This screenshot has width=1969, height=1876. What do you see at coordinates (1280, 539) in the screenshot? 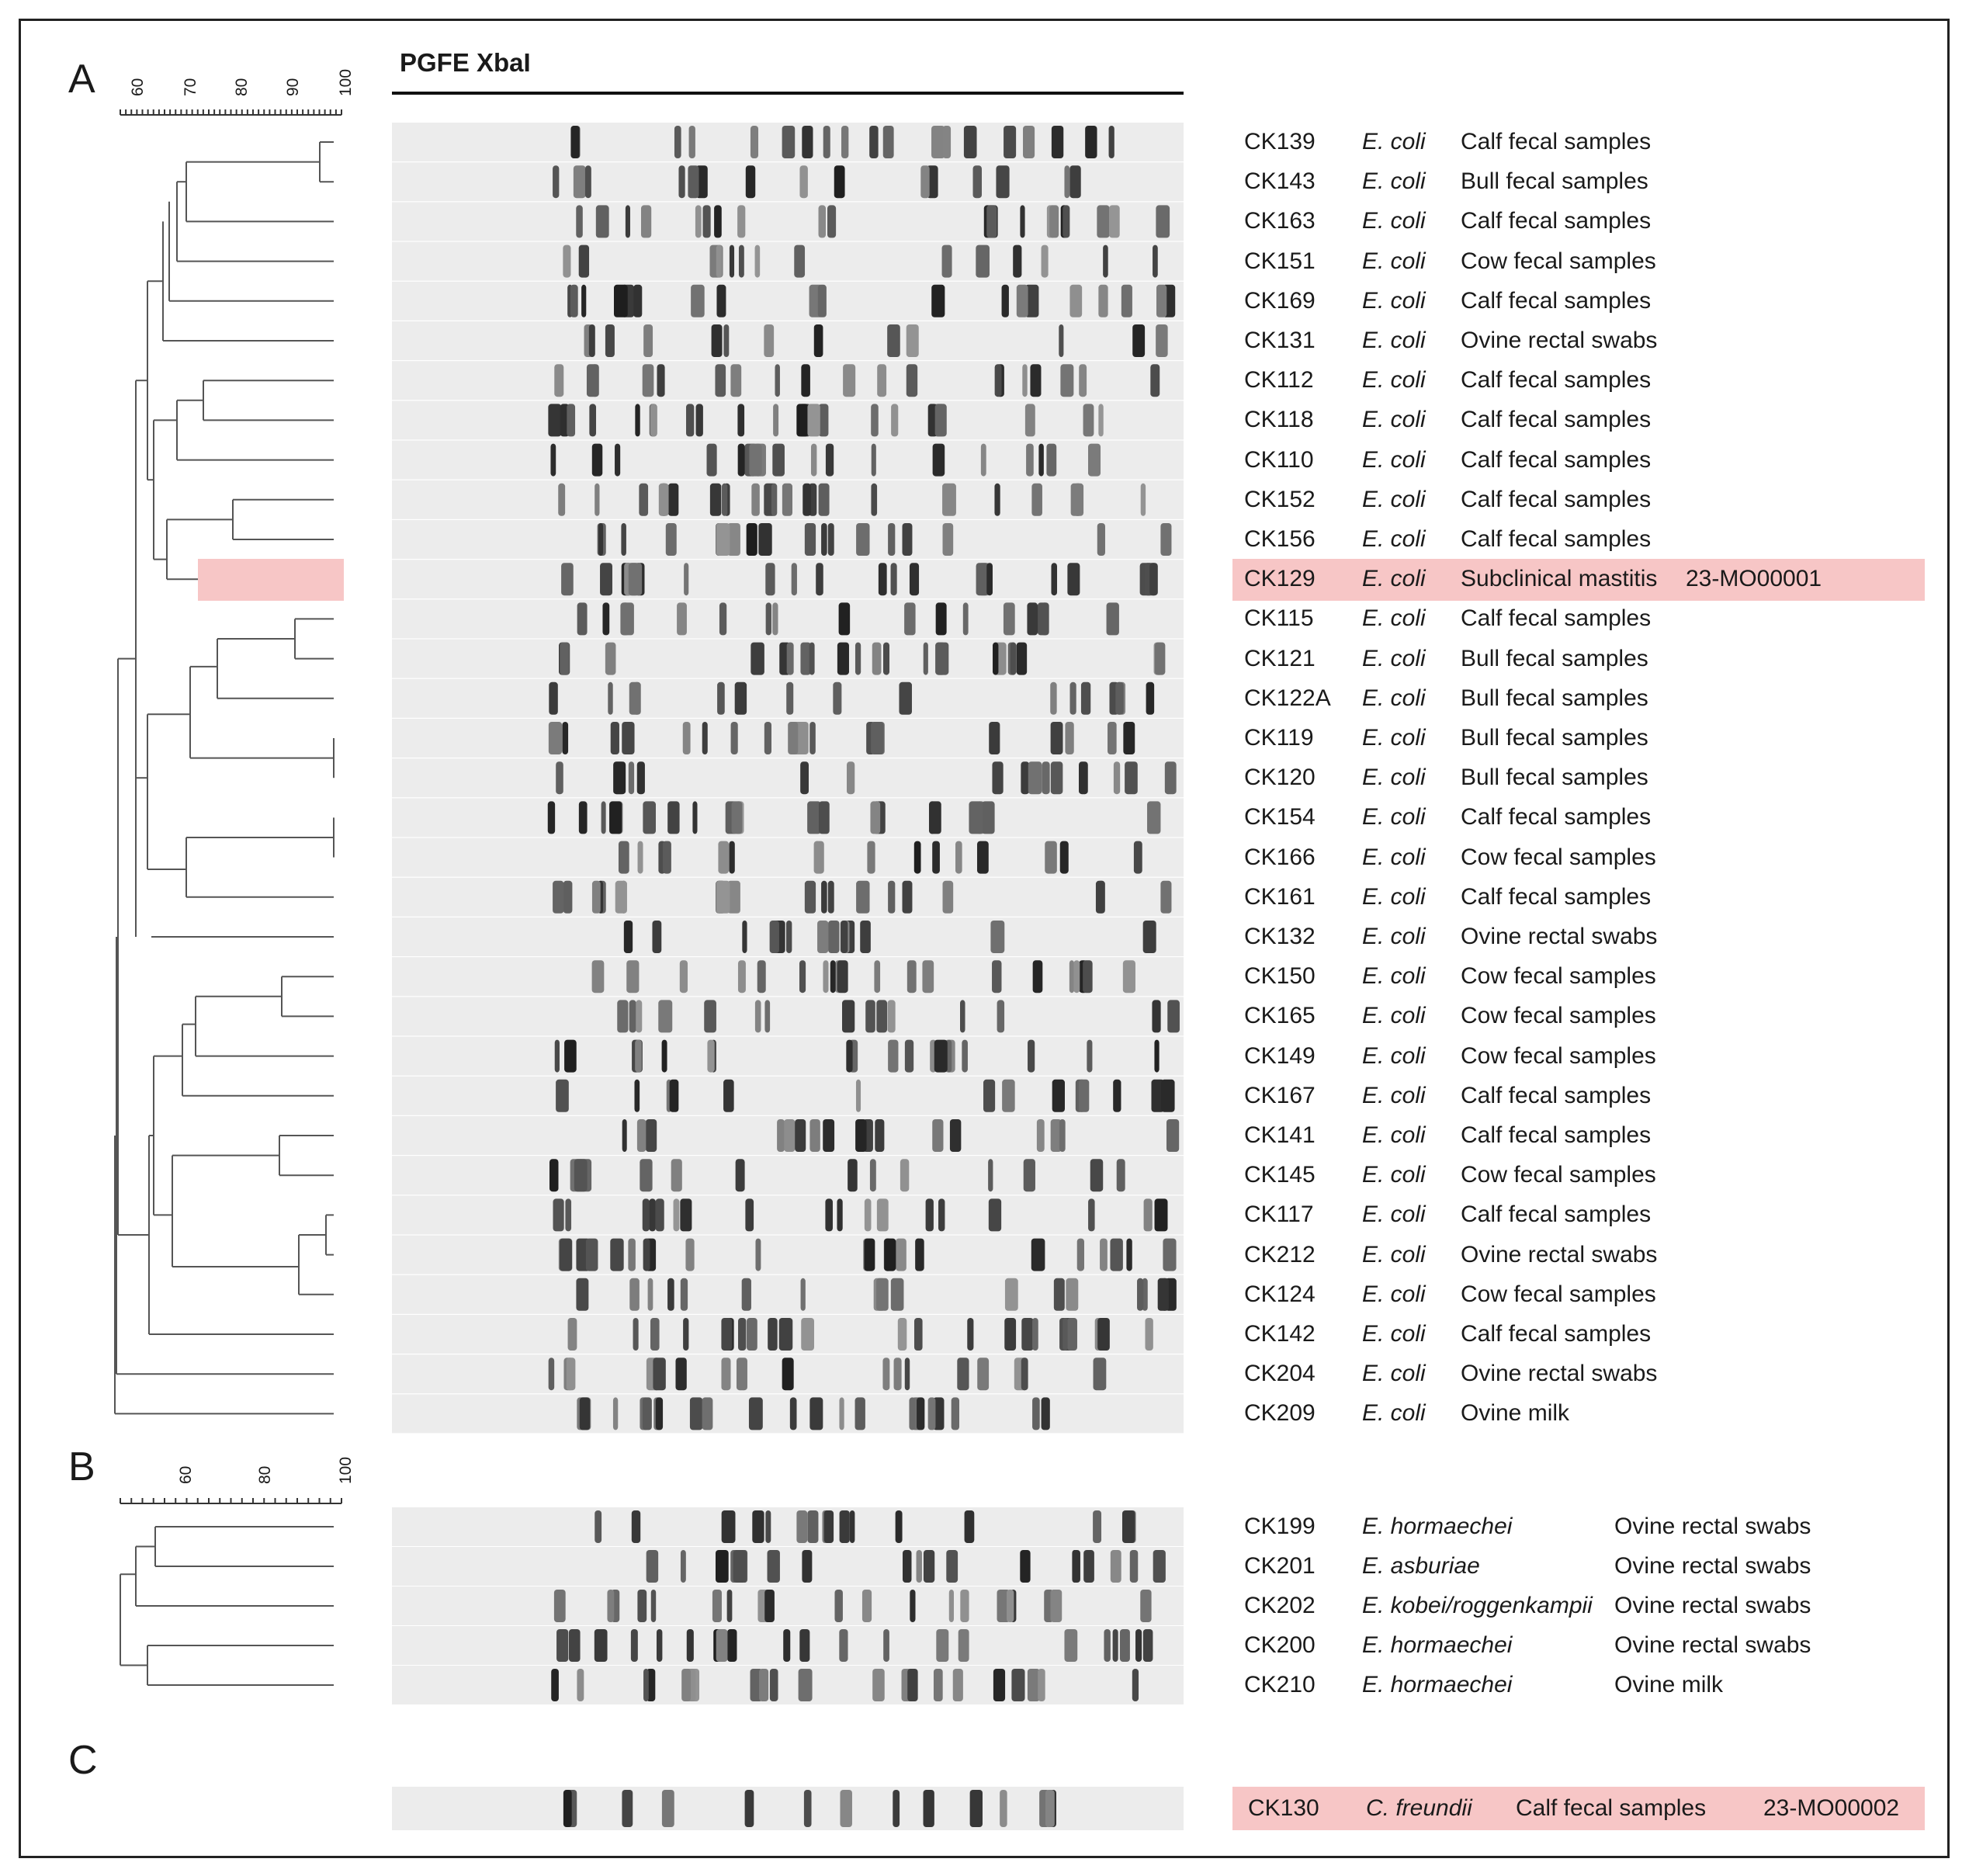
I see `isolate-id: CK156` at bounding box center [1280, 539].